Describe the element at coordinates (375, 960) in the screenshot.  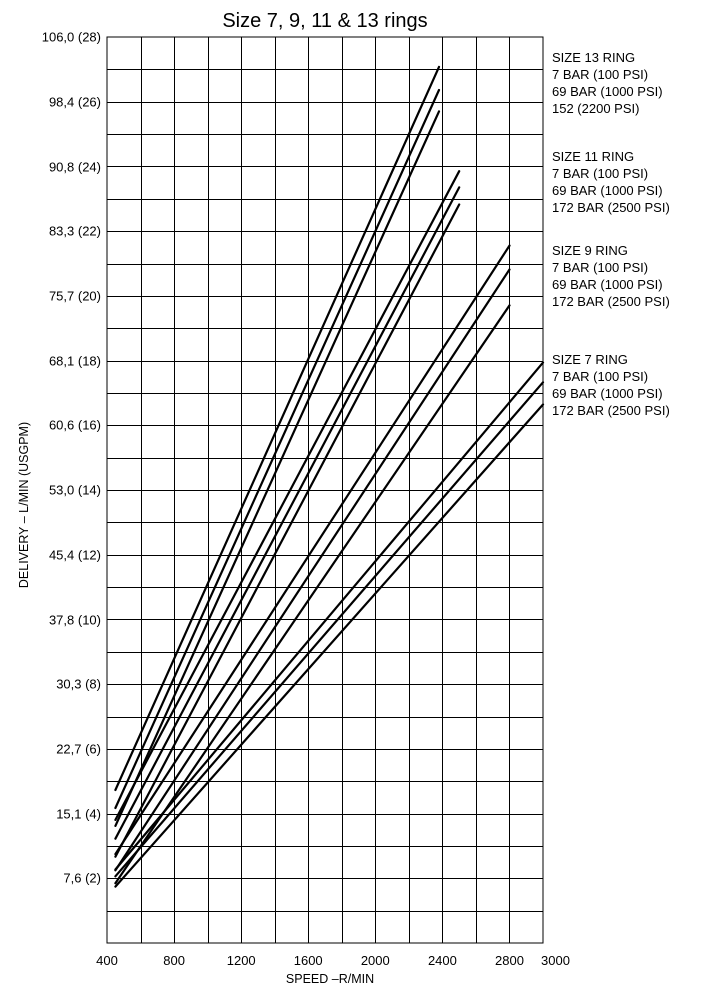
I see `x-tick-label: 2000` at that location.